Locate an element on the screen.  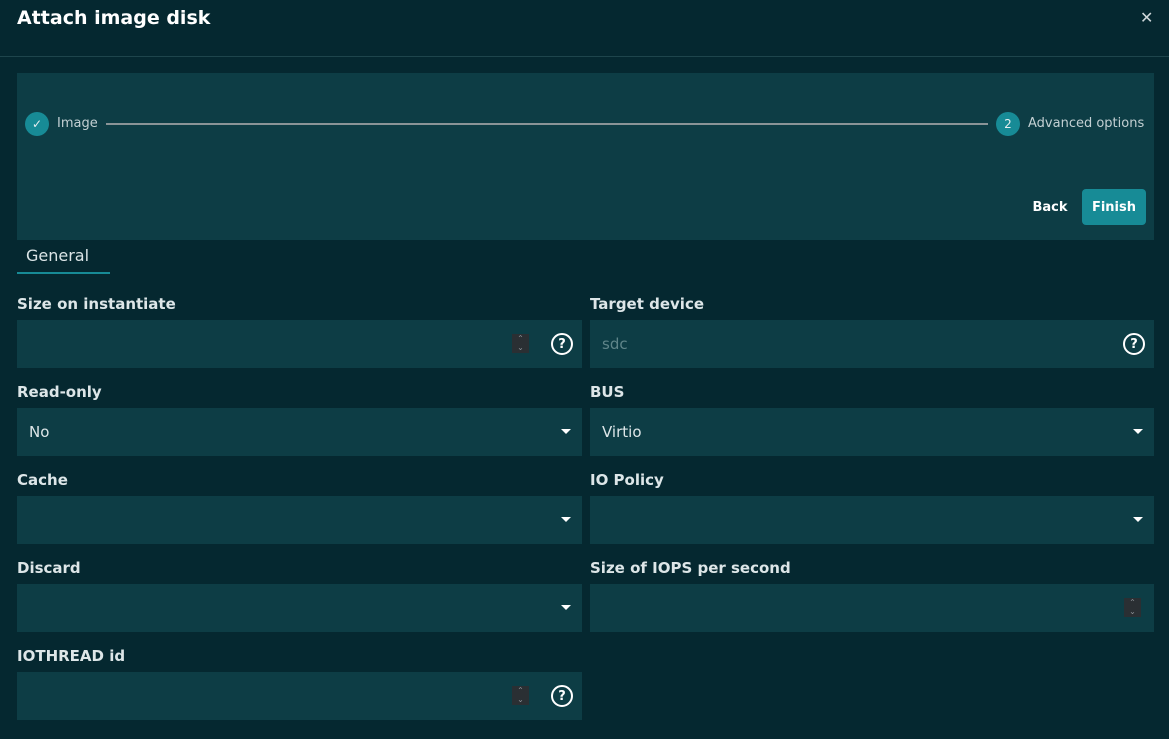
cache-label: Cache is located at coordinates (42, 480).